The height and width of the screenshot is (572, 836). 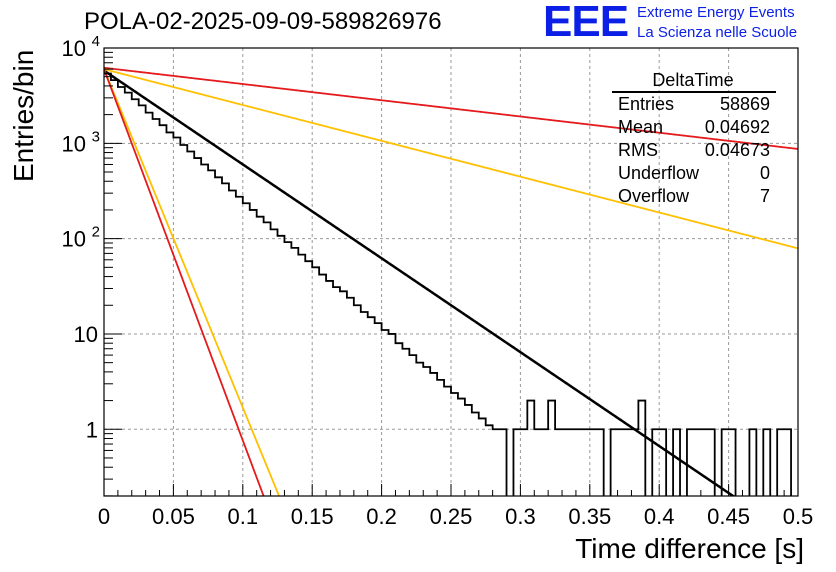 I want to click on x-tick-label: 0.15, so click(x=312, y=516).